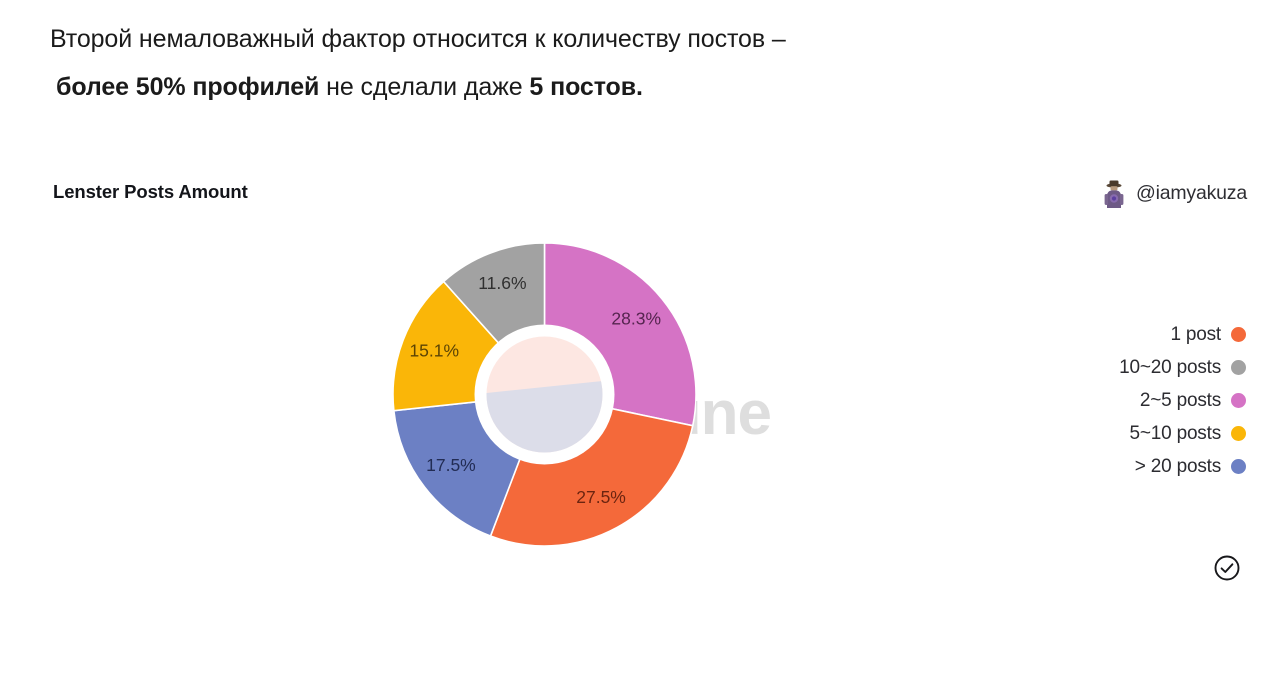 This screenshot has height=692, width=1280. I want to click on donut-chart-svg: 28.3% 27.5% 17.5% 15.1% 11.6%, so click(544, 394).